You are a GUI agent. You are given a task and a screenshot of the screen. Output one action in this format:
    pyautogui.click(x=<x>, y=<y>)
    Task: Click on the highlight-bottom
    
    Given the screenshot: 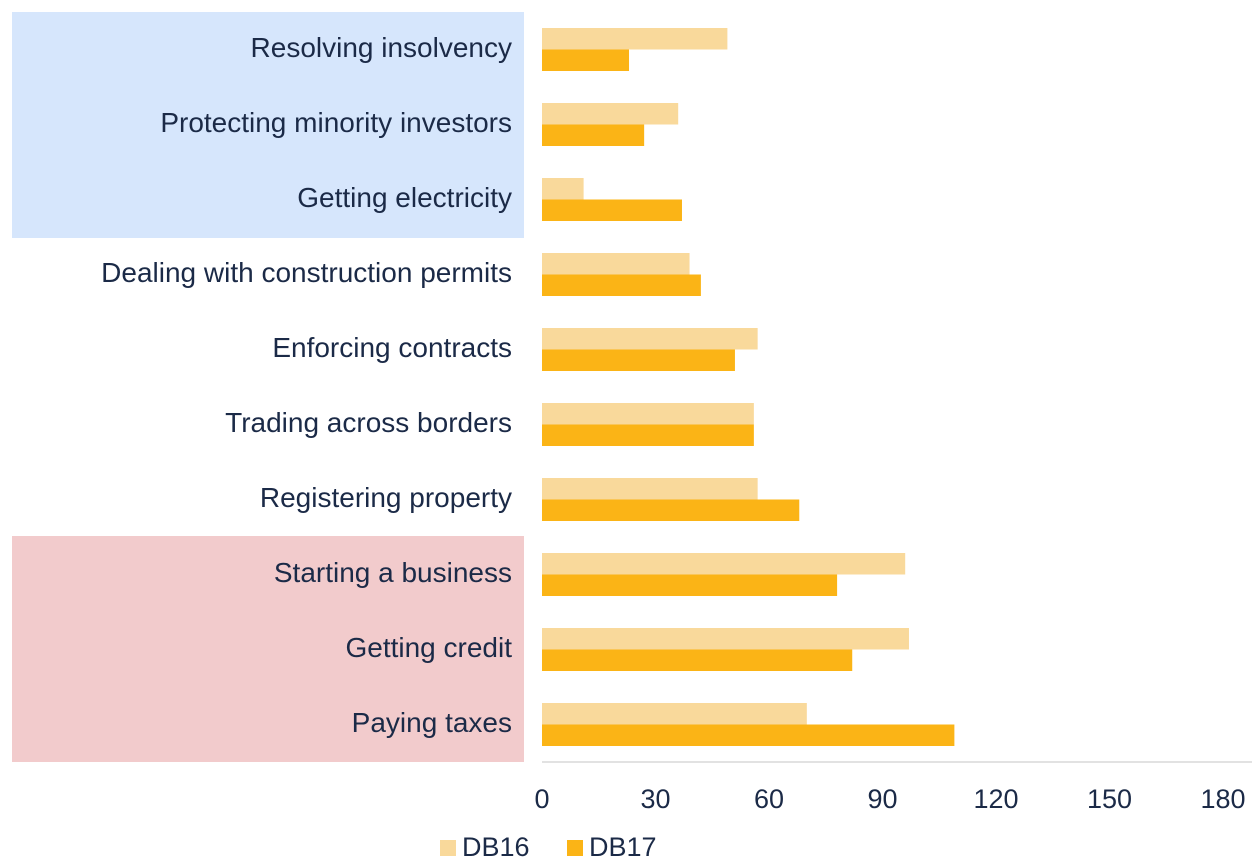 What is the action you would take?
    pyautogui.click(x=268, y=649)
    